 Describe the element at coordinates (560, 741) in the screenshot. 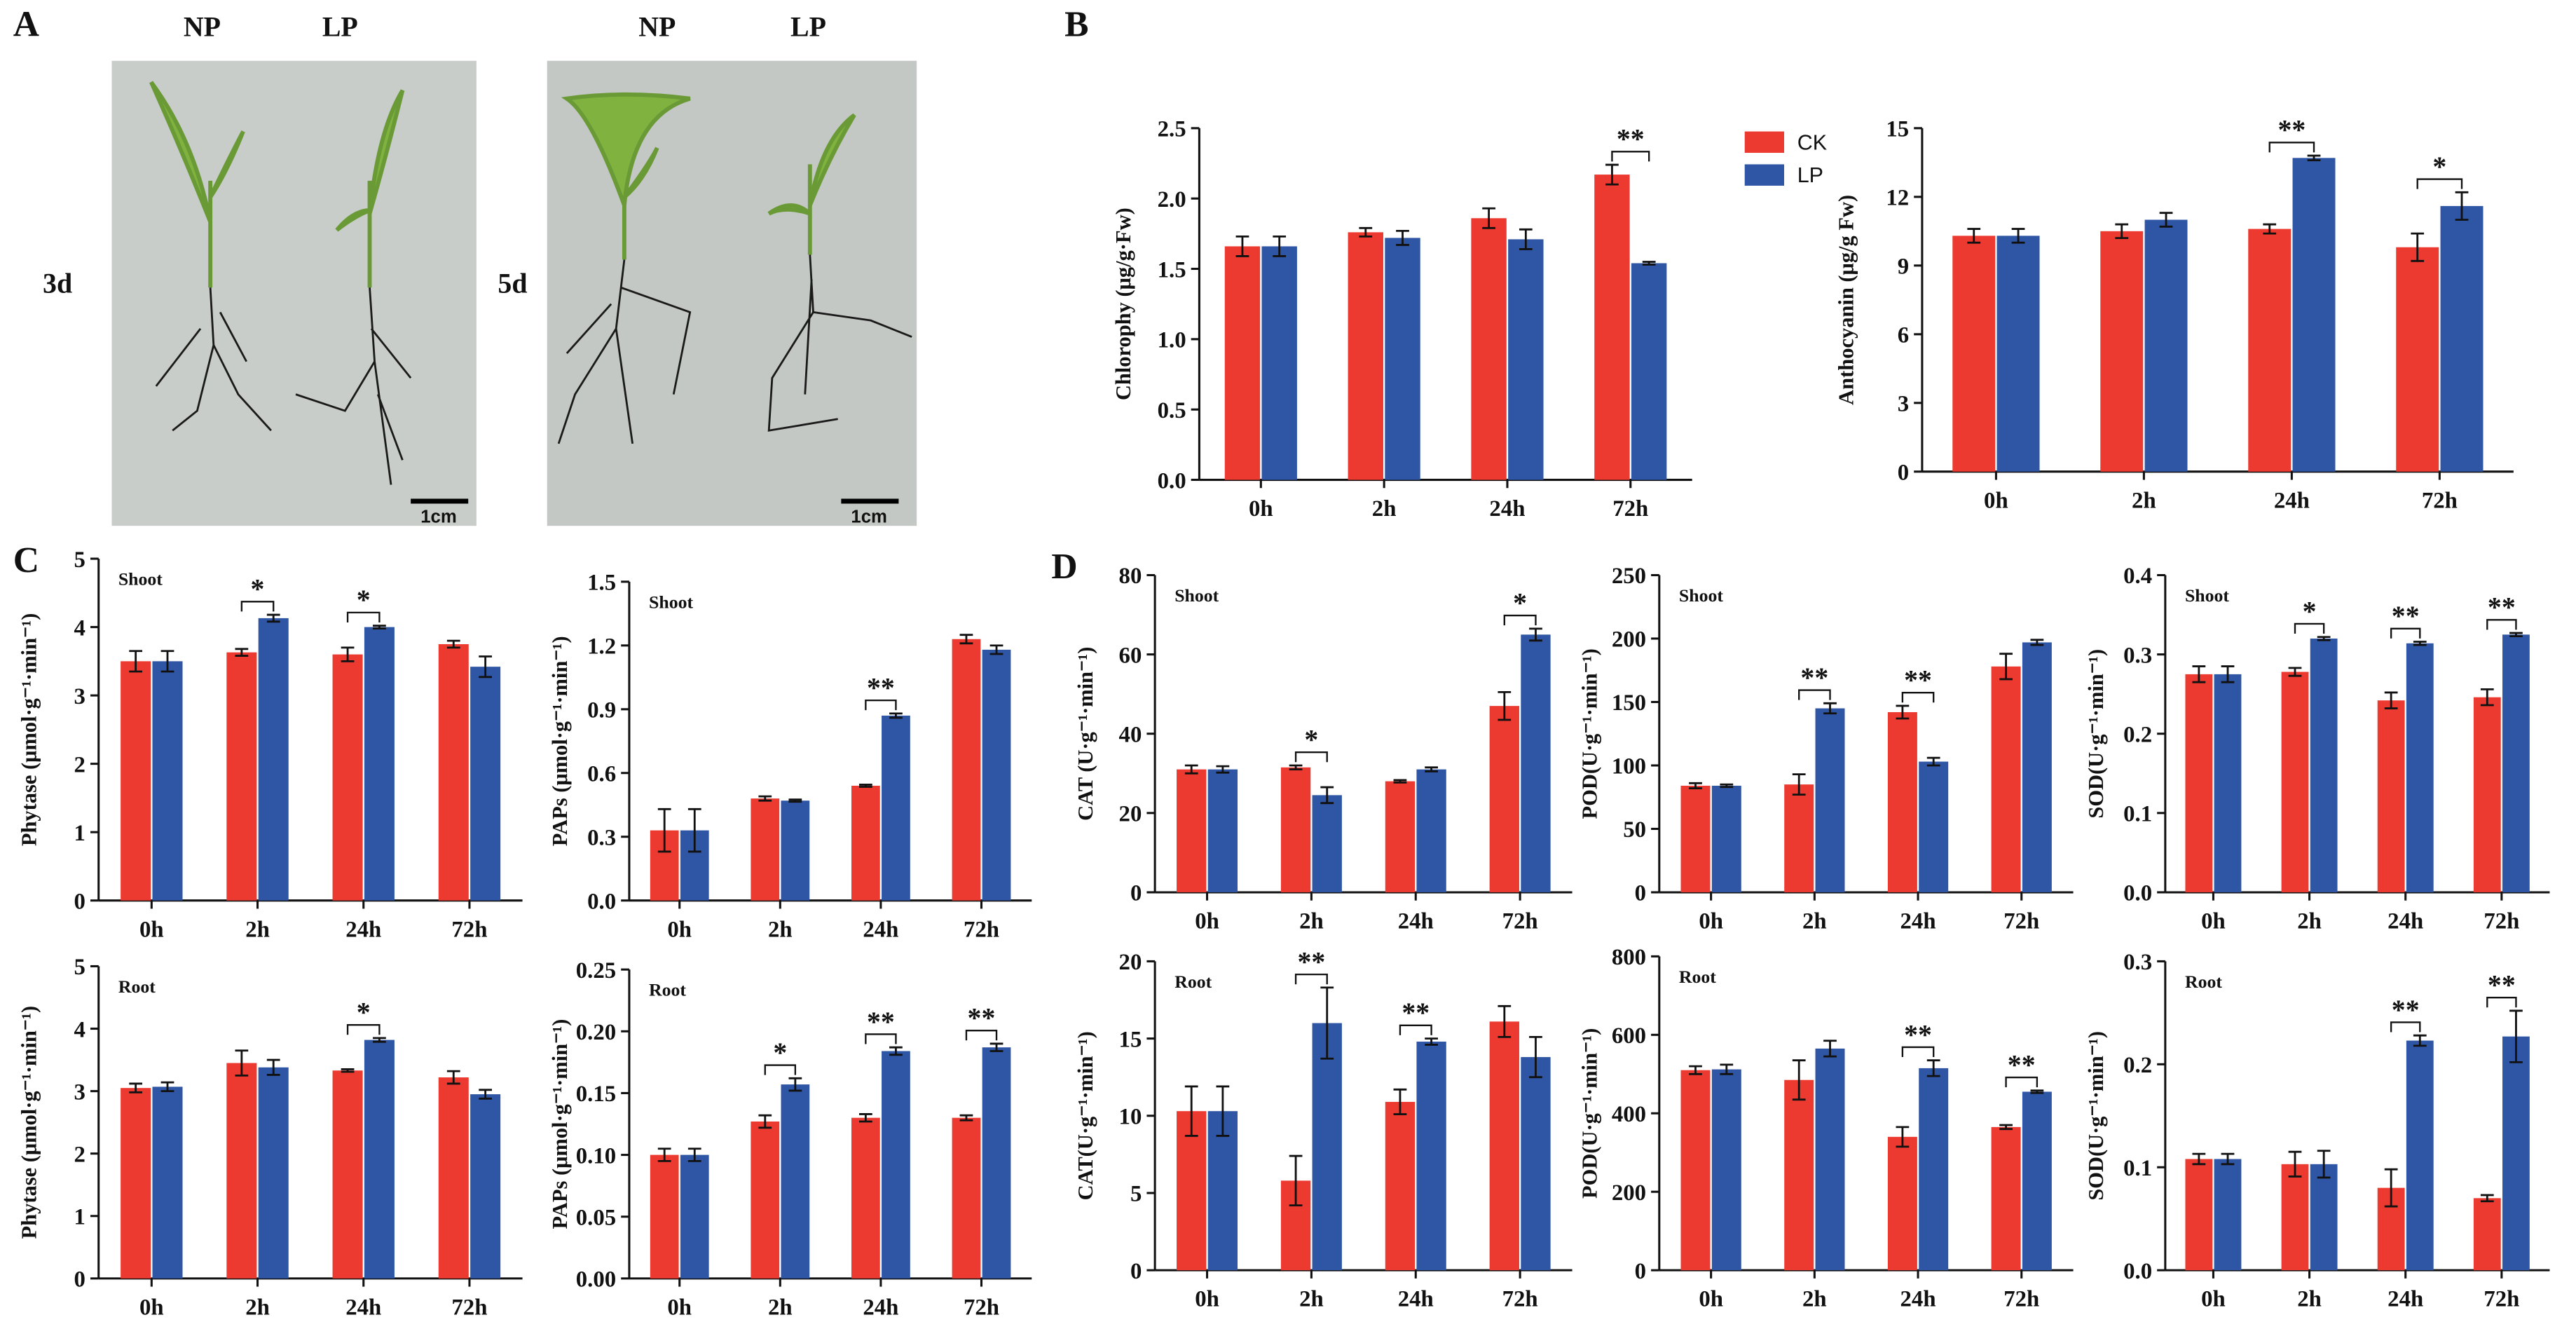

I see `y-axis-label: PAPs (μmol·g⁻¹·min⁻¹)` at that location.